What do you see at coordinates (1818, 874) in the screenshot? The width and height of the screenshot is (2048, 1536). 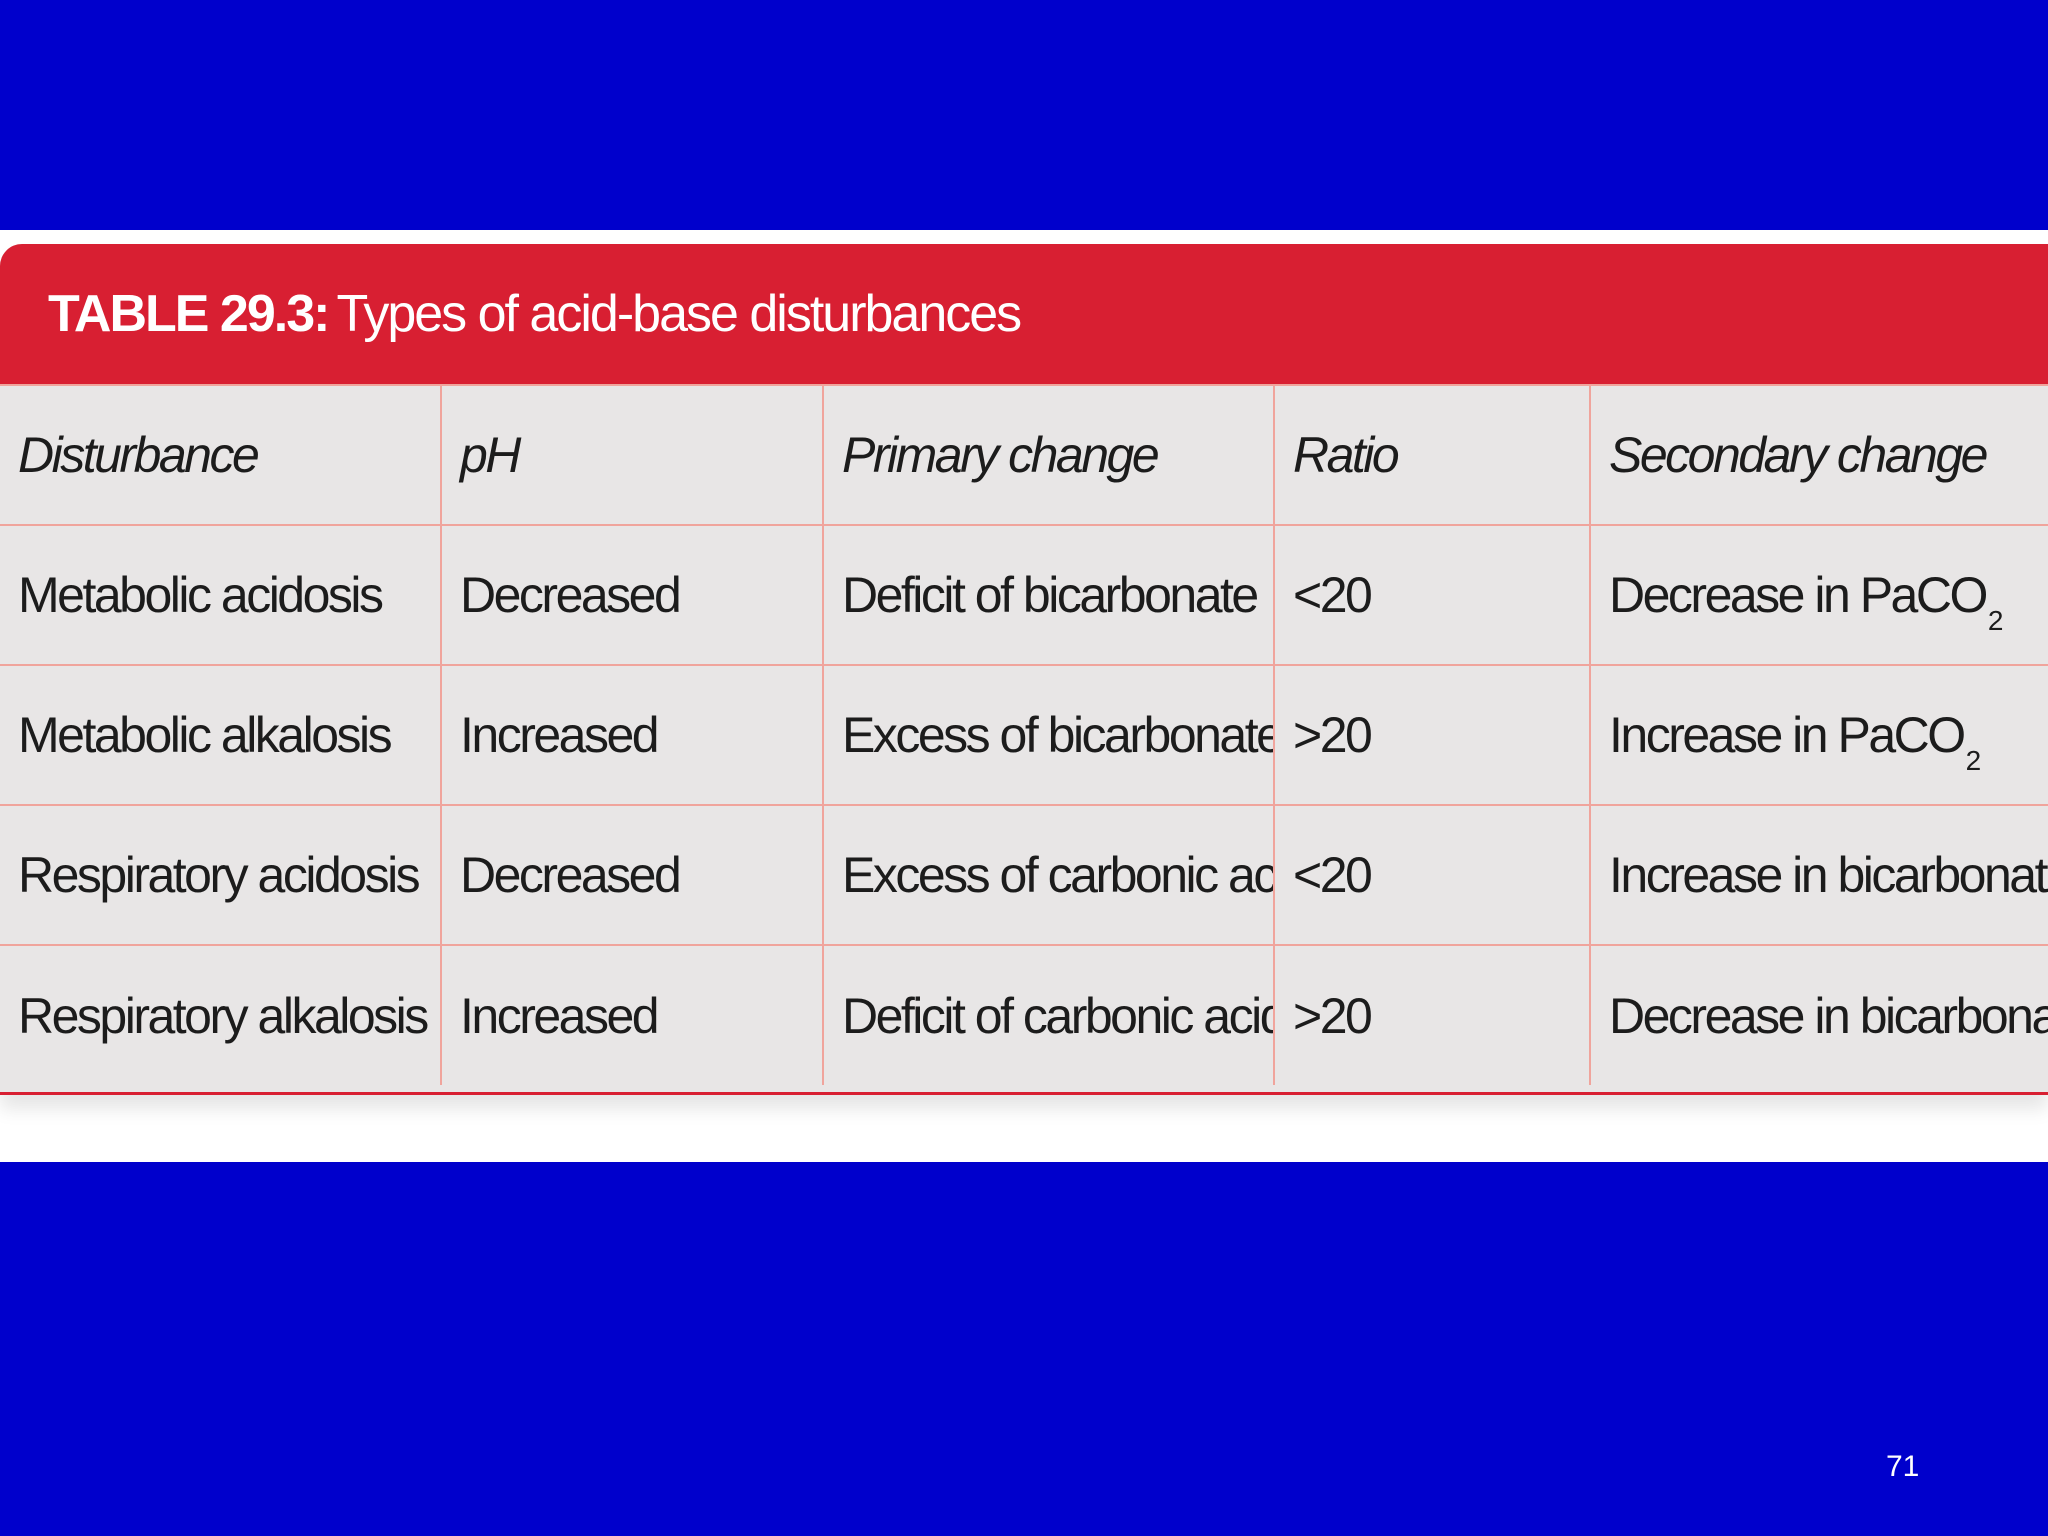 I see `cell-secondary-change: Increase in bicarbonate` at bounding box center [1818, 874].